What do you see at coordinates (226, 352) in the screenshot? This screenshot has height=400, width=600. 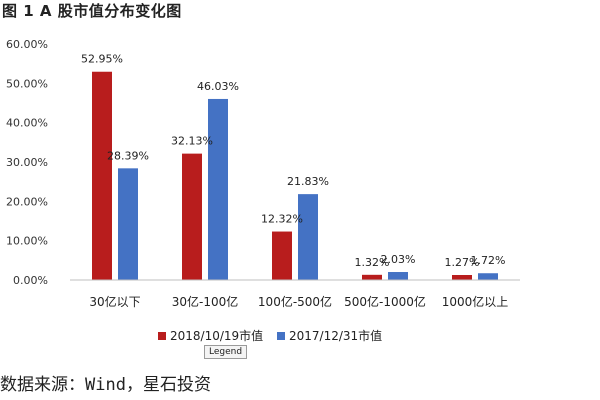 I see `legend-tooltip: Legend` at bounding box center [226, 352].